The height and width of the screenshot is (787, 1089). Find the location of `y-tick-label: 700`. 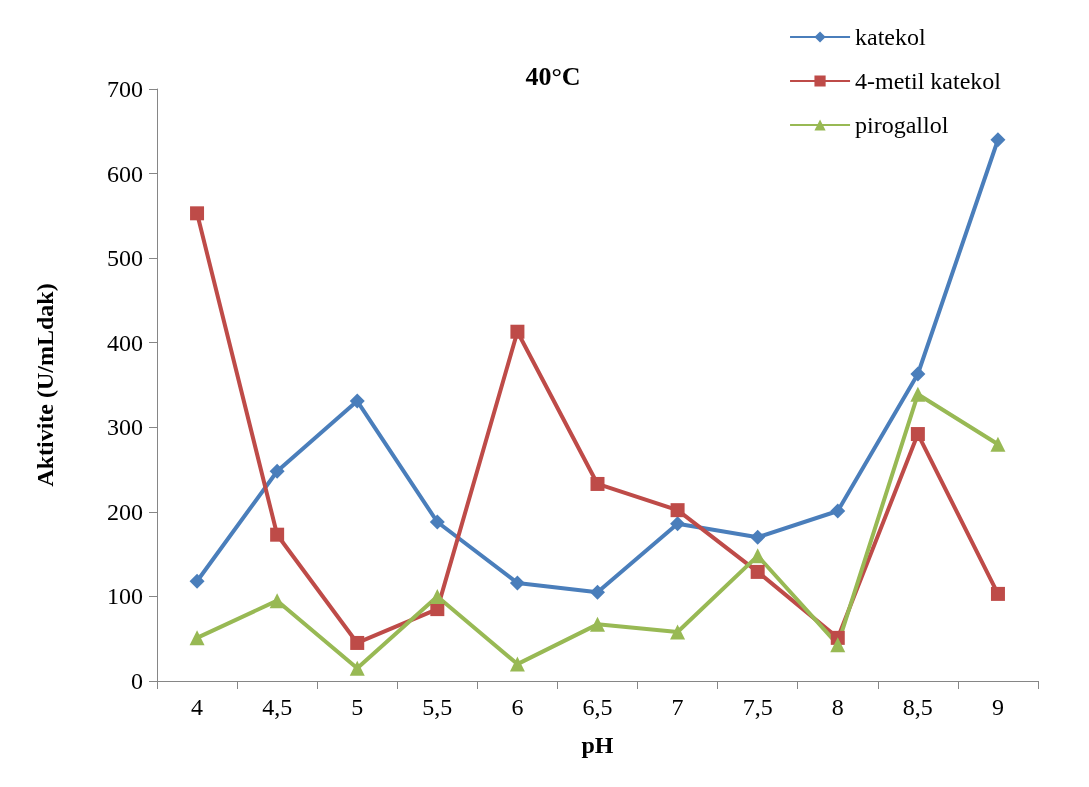

y-tick-label: 700 is located at coordinates (125, 89).